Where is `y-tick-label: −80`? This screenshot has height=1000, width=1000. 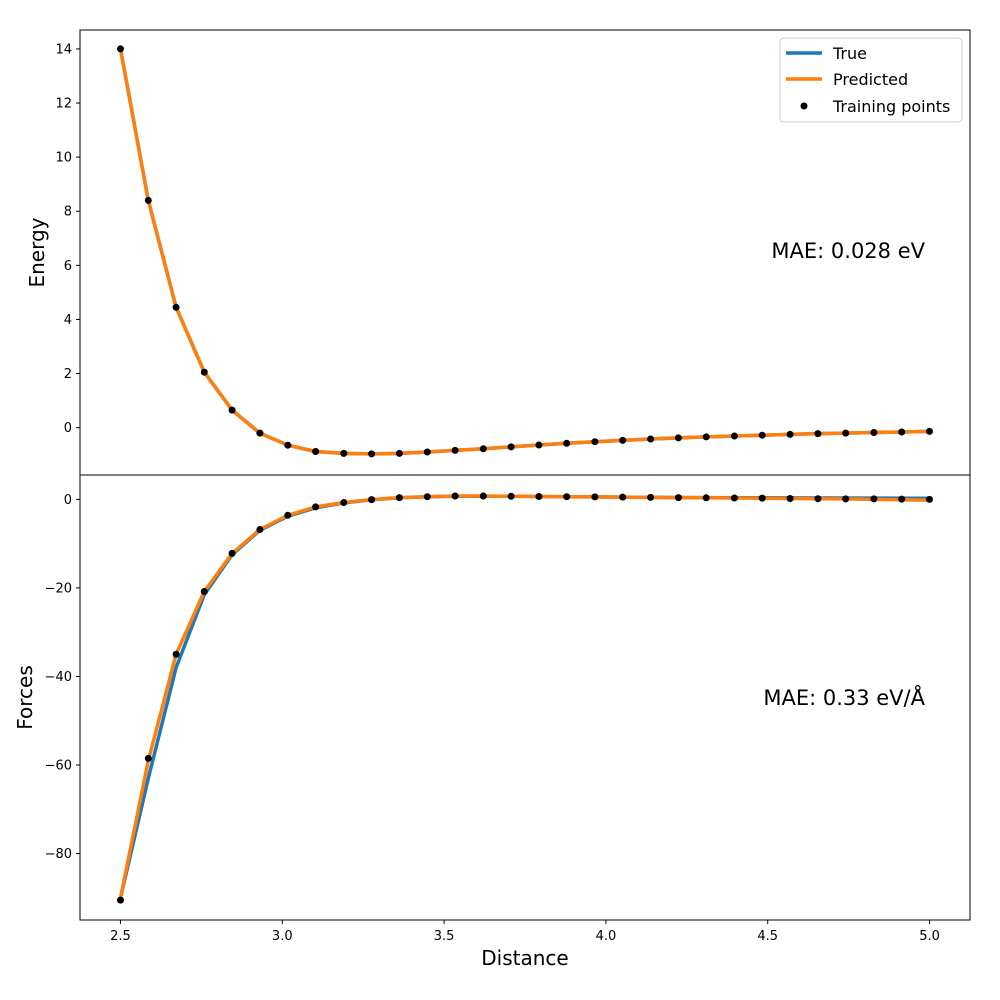 y-tick-label: −80 is located at coordinates (58, 854).